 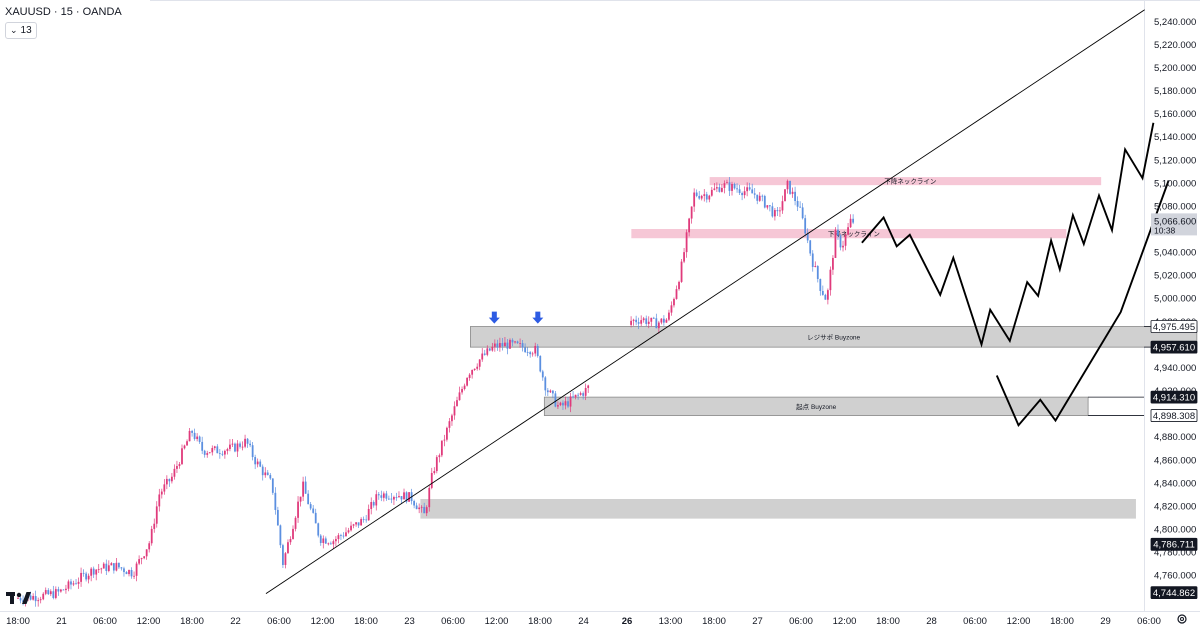 What do you see at coordinates (1175, 506) in the screenshot?
I see `price-tick-label: 4,820.000` at bounding box center [1175, 506].